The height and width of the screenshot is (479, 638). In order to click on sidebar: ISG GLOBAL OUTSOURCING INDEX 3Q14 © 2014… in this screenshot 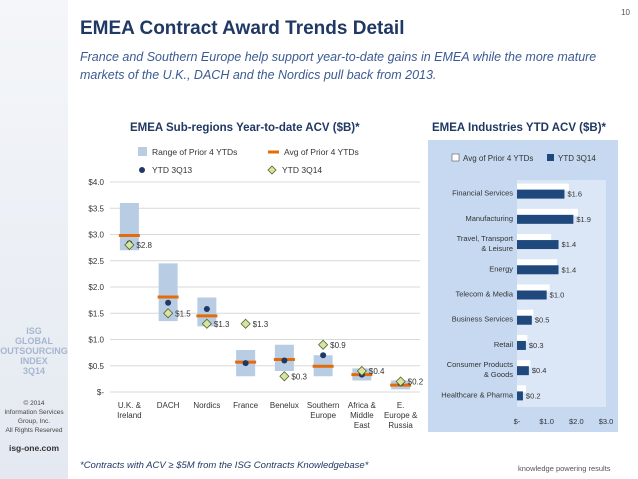, I will do `click(34, 239)`.